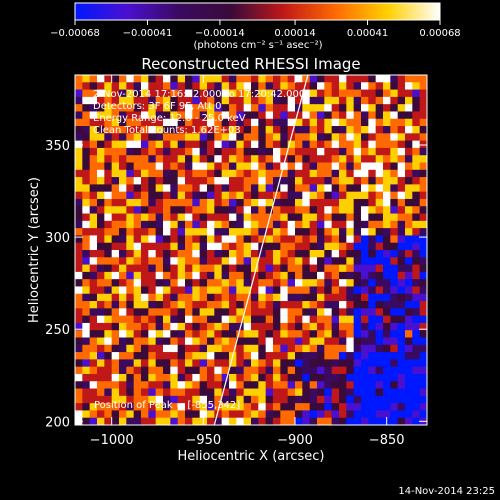 Image resolution: width=500 pixels, height=500 pixels. I want to click on x-tick-label: −900, so click(295, 440).